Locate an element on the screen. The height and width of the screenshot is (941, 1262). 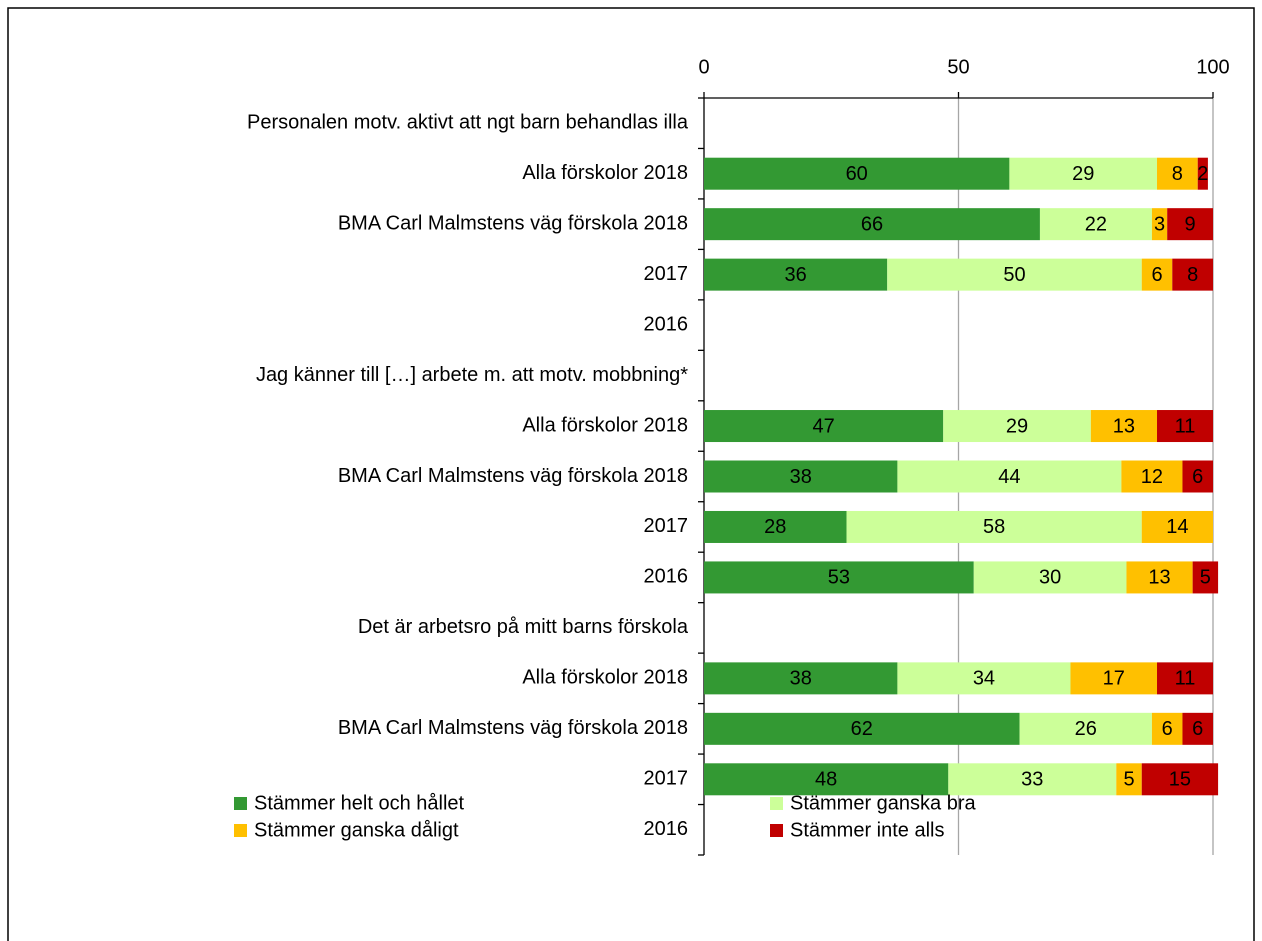
value-label: 17 is located at coordinates (1114, 679).